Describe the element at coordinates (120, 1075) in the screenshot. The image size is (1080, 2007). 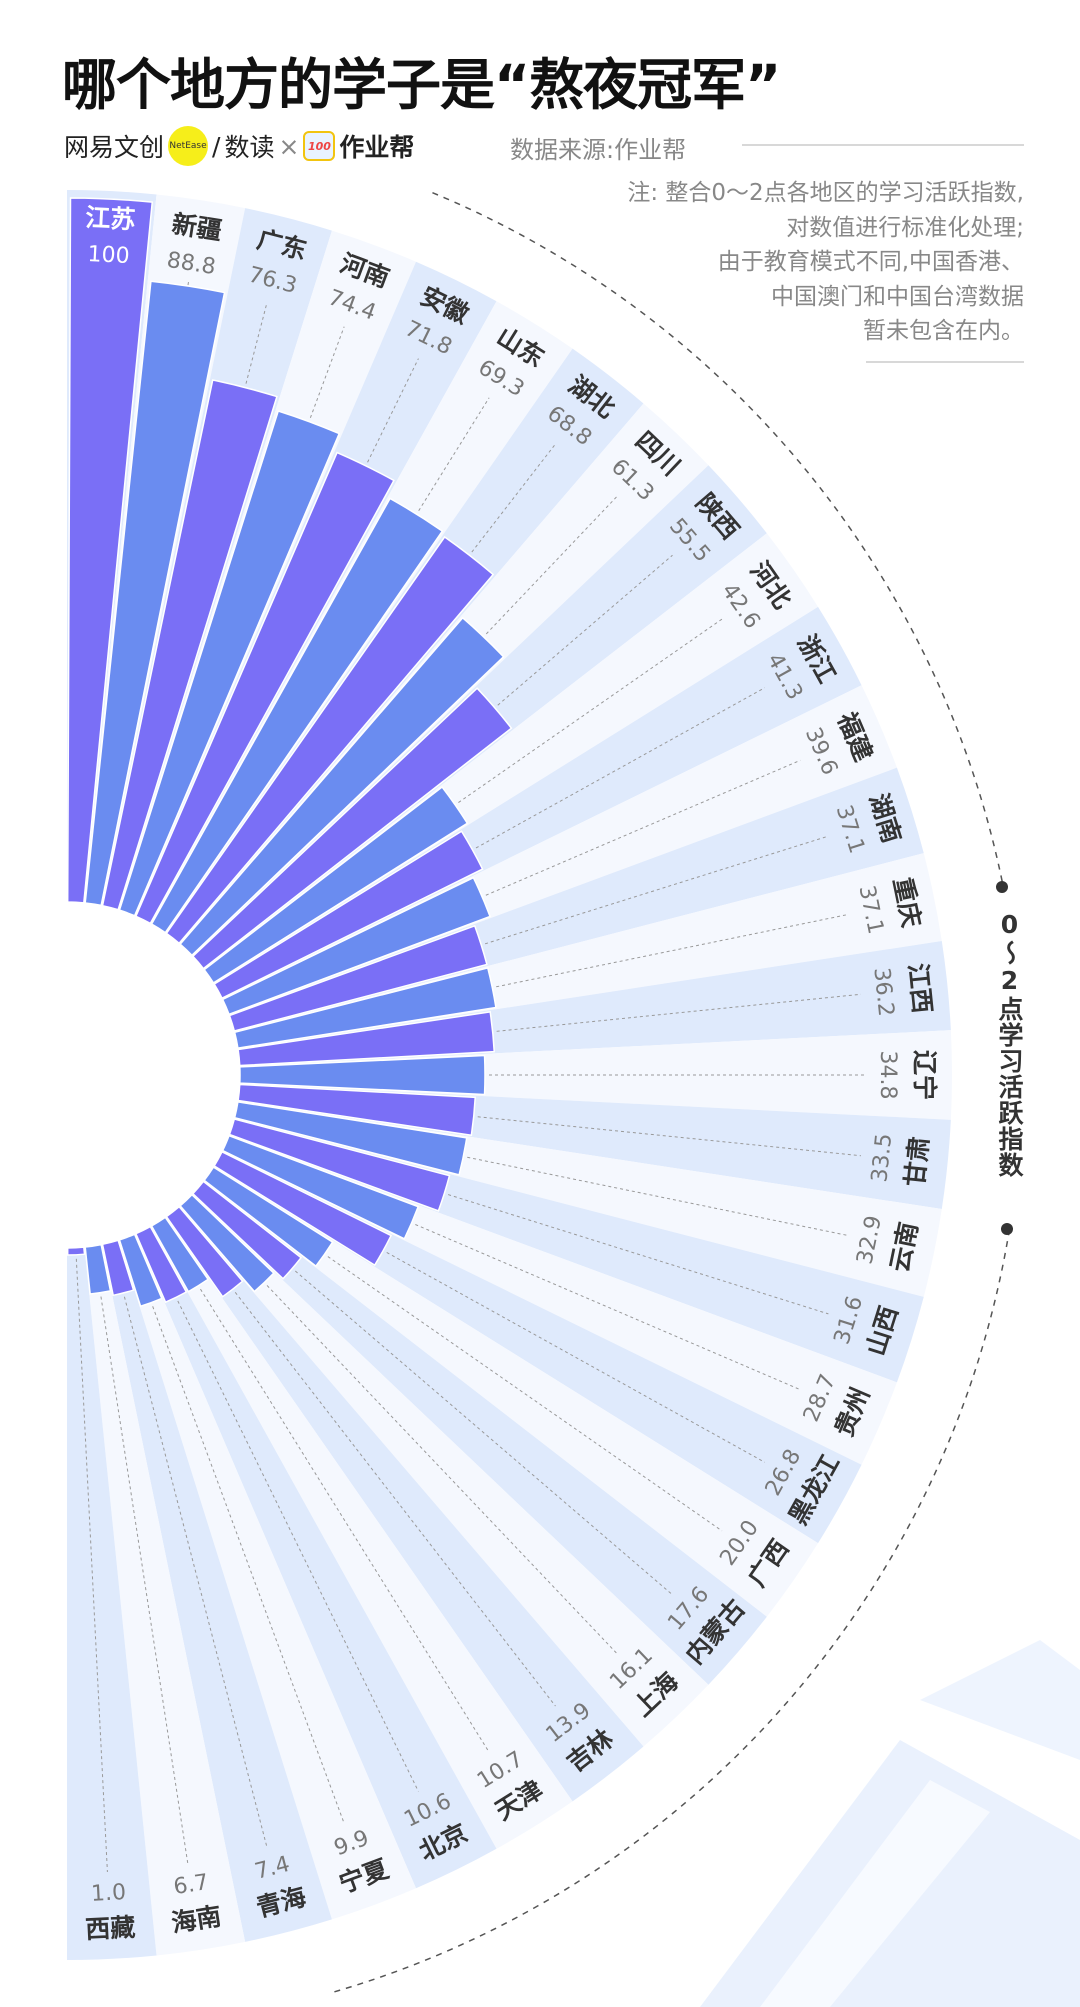
I see `inner-hole` at that location.